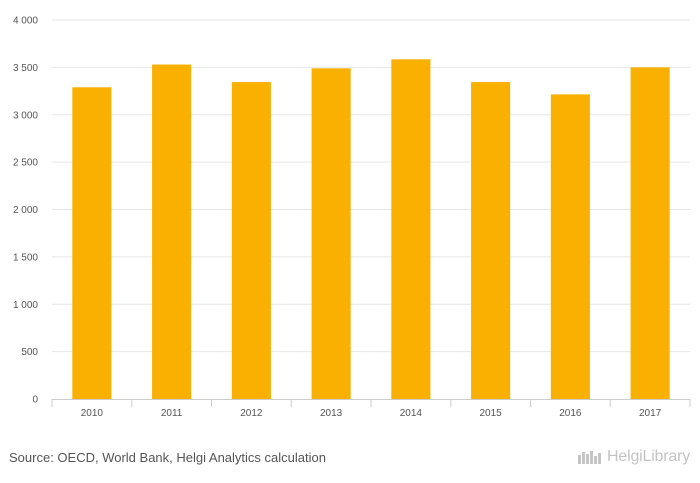  What do you see at coordinates (650, 413) in the screenshot?
I see `x-tick-label: 2017` at bounding box center [650, 413].